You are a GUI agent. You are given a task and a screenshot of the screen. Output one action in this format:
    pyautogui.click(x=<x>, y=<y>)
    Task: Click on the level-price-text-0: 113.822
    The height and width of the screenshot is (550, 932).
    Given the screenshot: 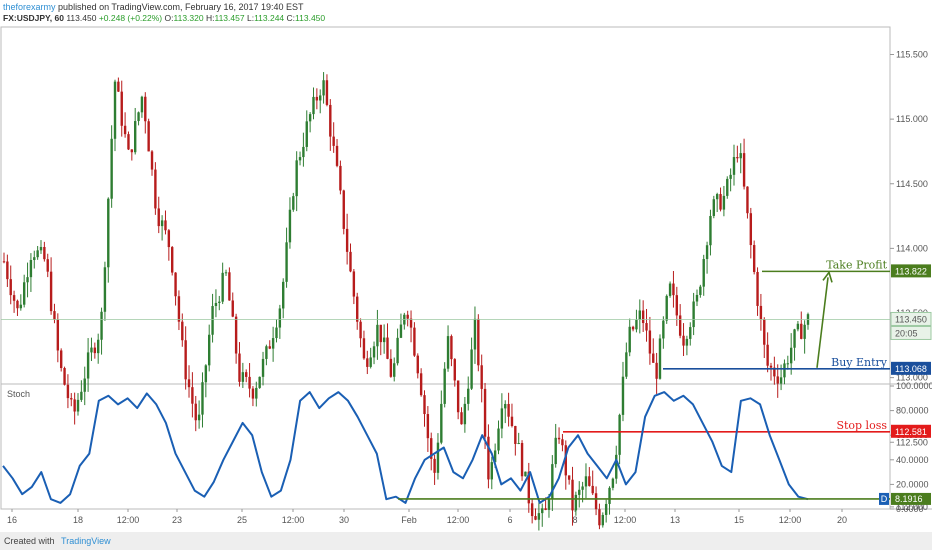 What is the action you would take?
    pyautogui.click(x=911, y=271)
    